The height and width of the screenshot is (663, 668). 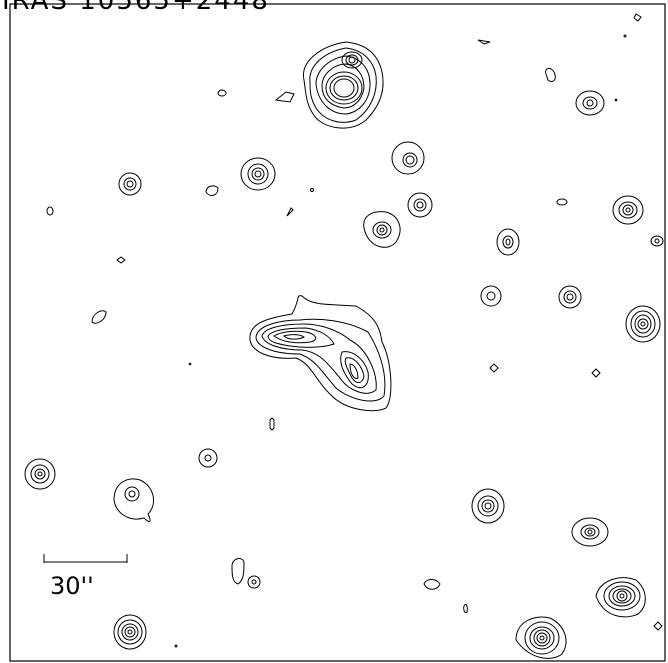 What do you see at coordinates (72, 586) in the screenshot?
I see `scale-bar-label: 30''` at bounding box center [72, 586].